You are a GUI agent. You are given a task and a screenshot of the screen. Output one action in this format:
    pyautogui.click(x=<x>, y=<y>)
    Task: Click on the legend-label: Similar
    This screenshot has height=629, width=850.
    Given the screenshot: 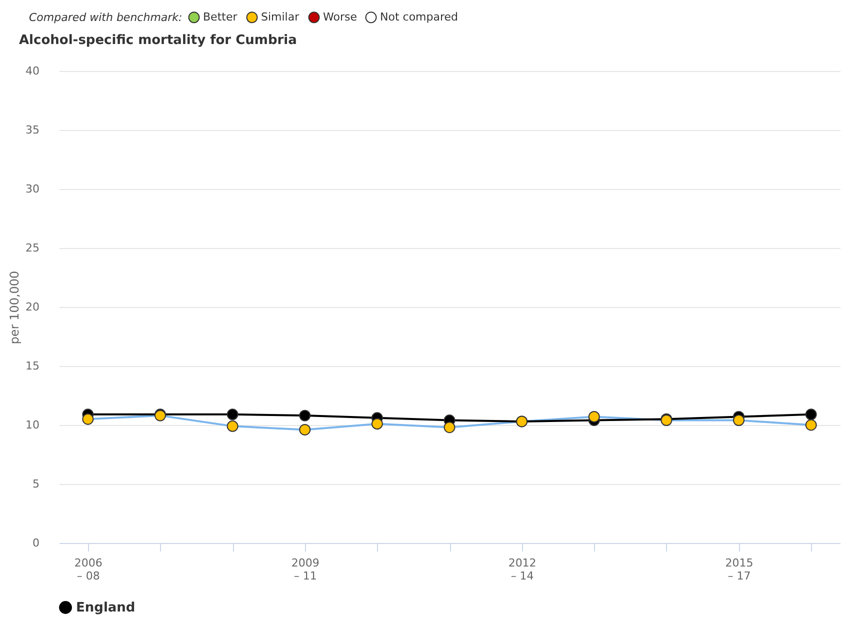 What is the action you would take?
    pyautogui.click(x=280, y=17)
    